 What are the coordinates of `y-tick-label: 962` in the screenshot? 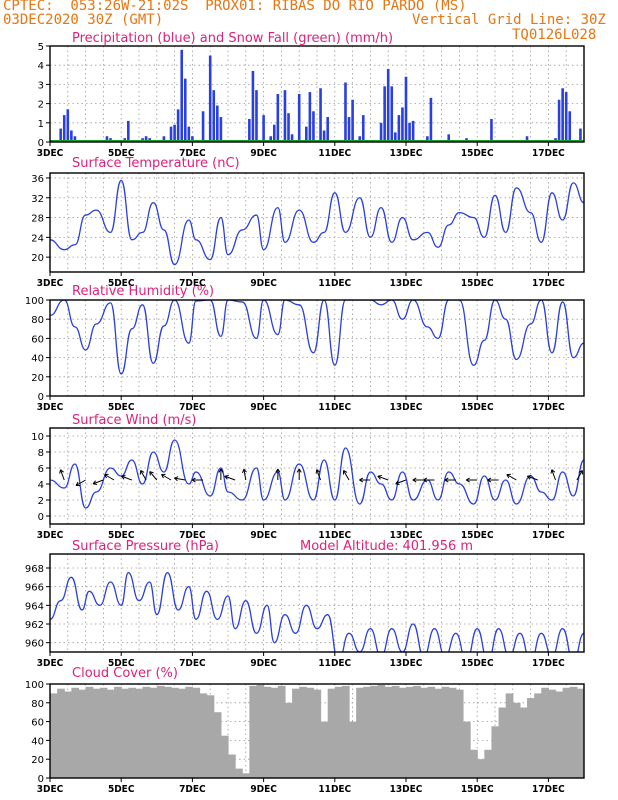 It's located at (34, 625).